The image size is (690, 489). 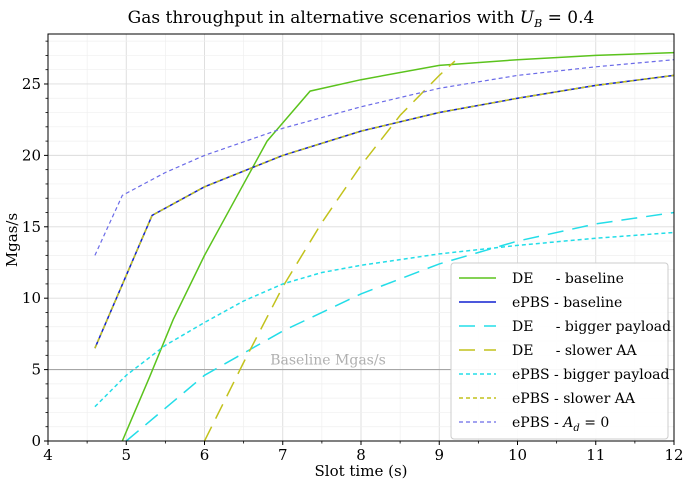 I want to click on x-tick-label: 12, so click(x=673, y=455).